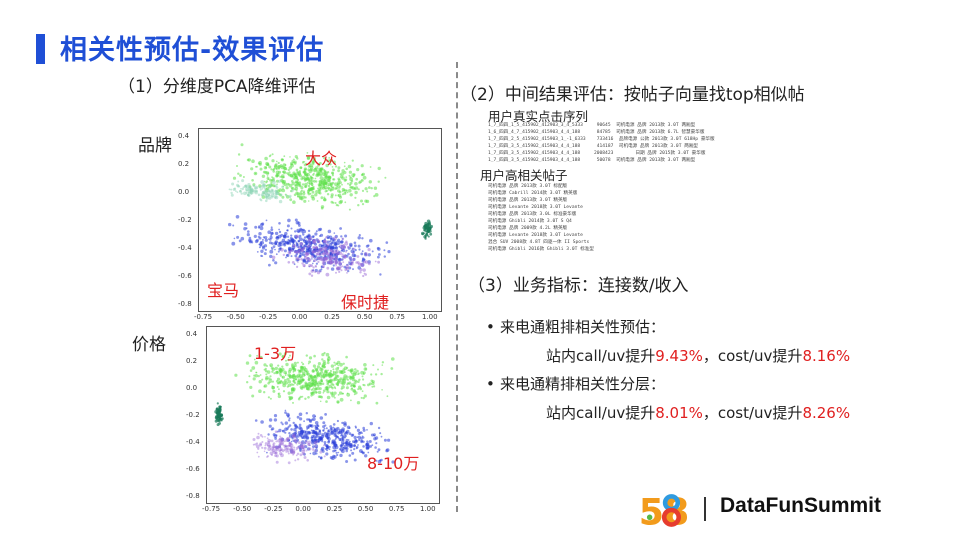  Describe the element at coordinates (40, 49) in the screenshot. I see `title-accent-bar` at that location.